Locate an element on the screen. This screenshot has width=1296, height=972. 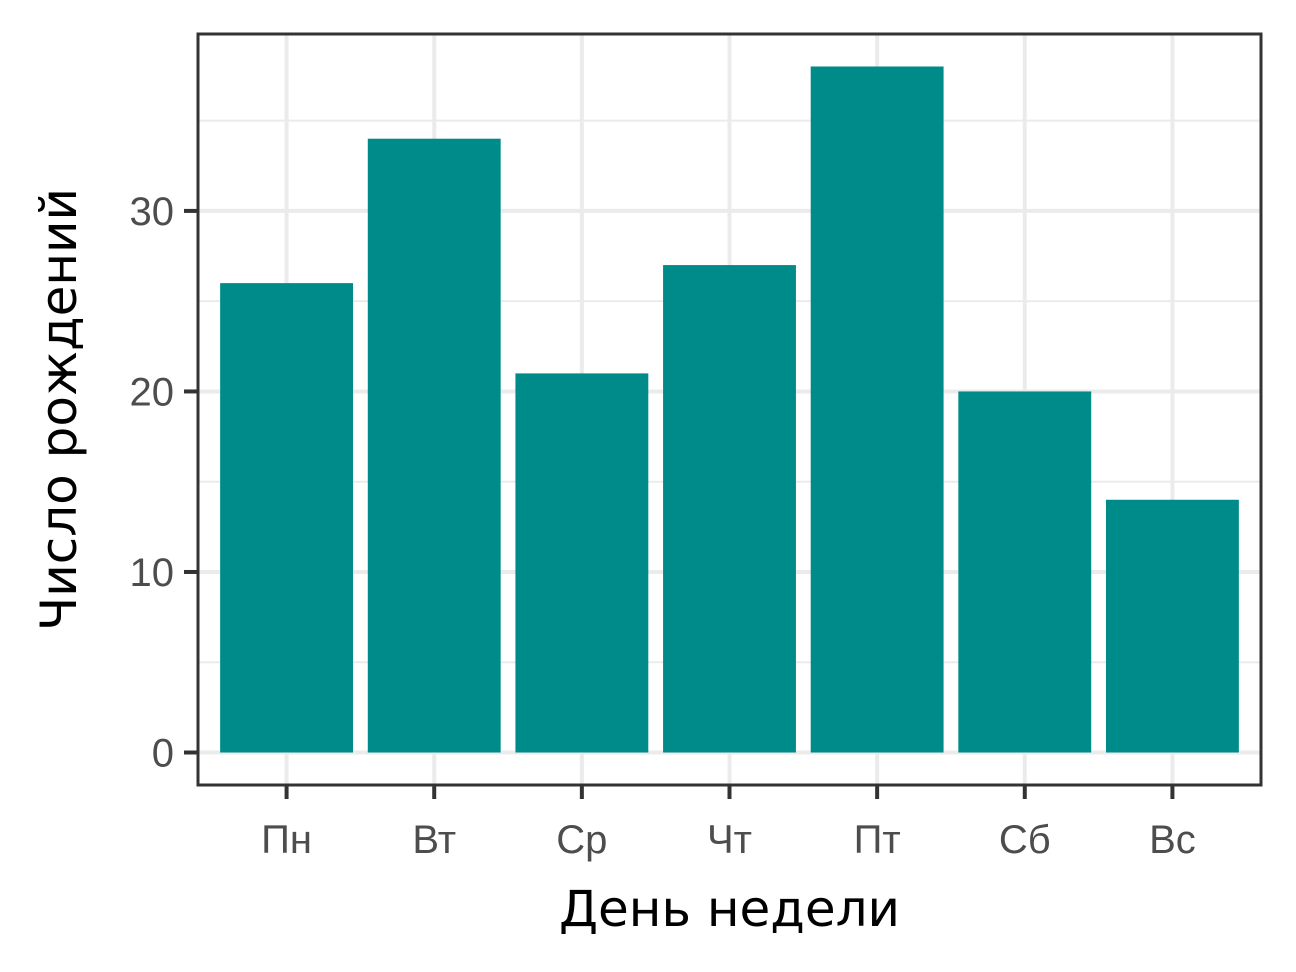
x-tick-label: Ср is located at coordinates (581, 840).